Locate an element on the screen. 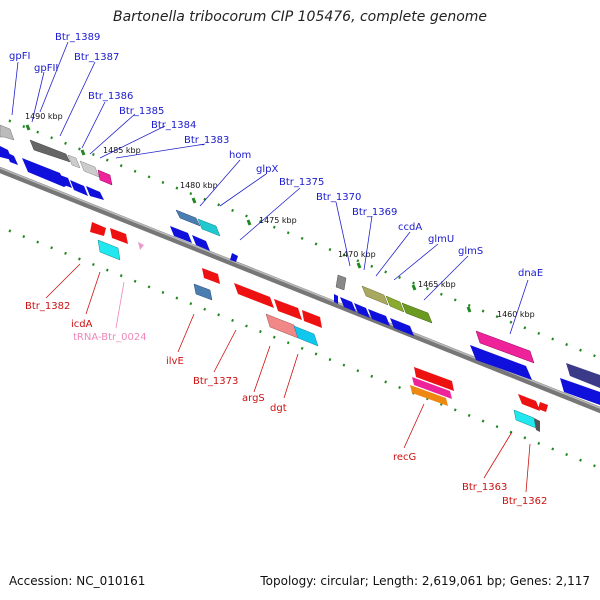 The height and width of the screenshot is (600, 600). tick-label: 1460 kbp is located at coordinates (516, 314).